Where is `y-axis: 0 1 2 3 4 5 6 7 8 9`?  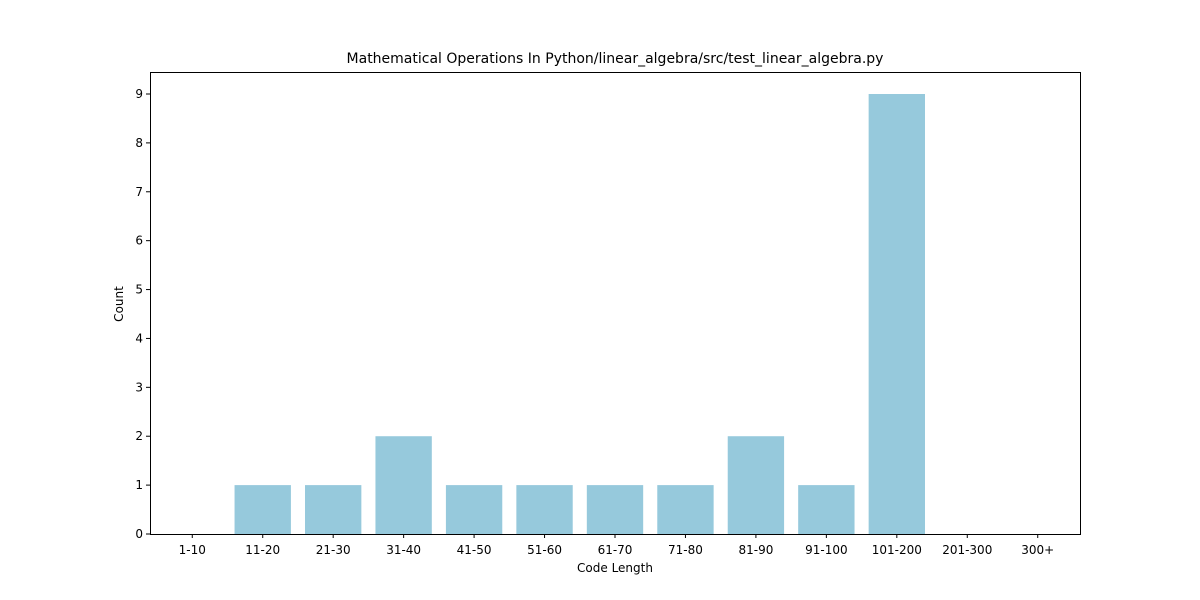
y-axis: 0 1 2 3 4 5 6 7 8 9 is located at coordinates (142, 314).